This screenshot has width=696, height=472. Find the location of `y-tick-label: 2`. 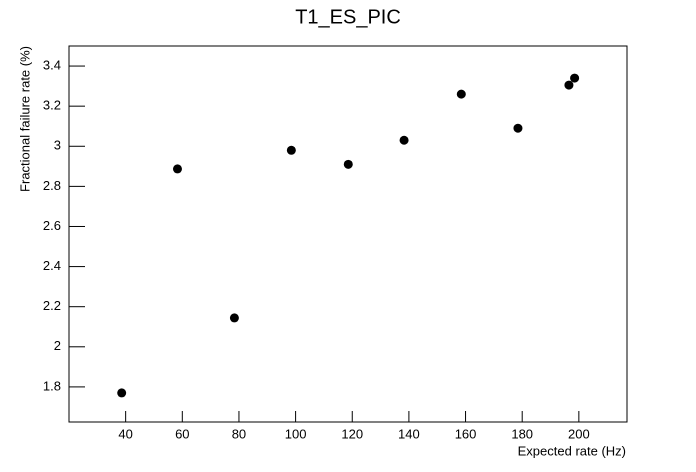

y-tick-label: 2 is located at coordinates (57, 345).